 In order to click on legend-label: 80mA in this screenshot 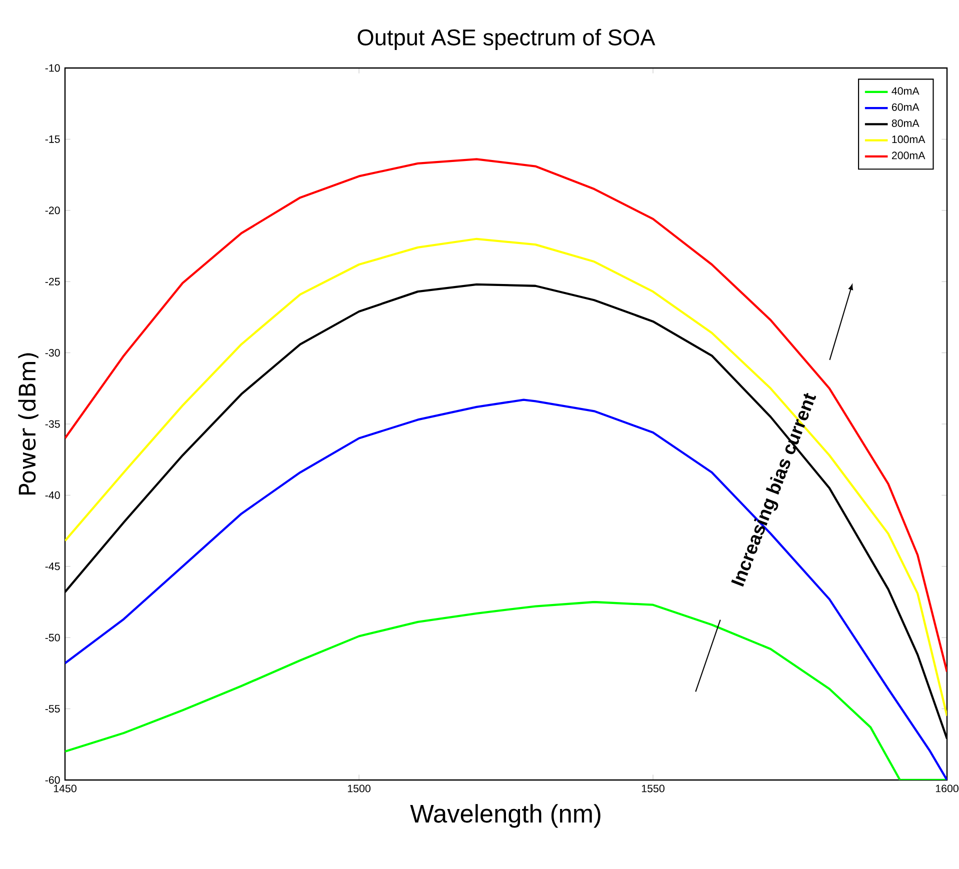, I will do `click(906, 123)`.